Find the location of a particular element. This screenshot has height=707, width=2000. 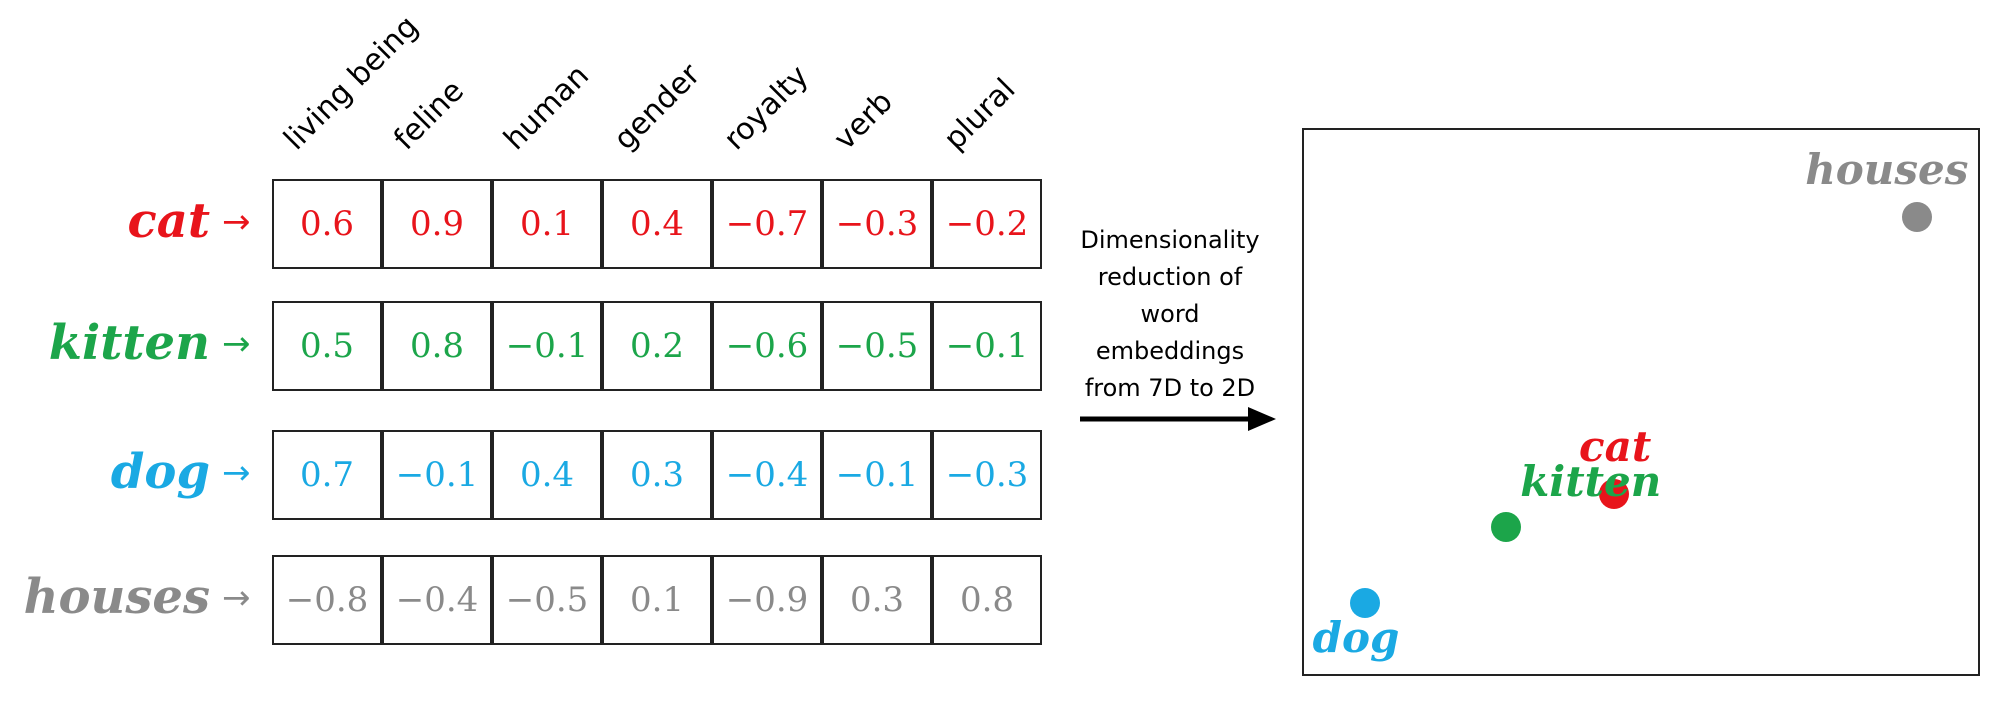

embedding-cell: −0.8 is located at coordinates (327, 600).